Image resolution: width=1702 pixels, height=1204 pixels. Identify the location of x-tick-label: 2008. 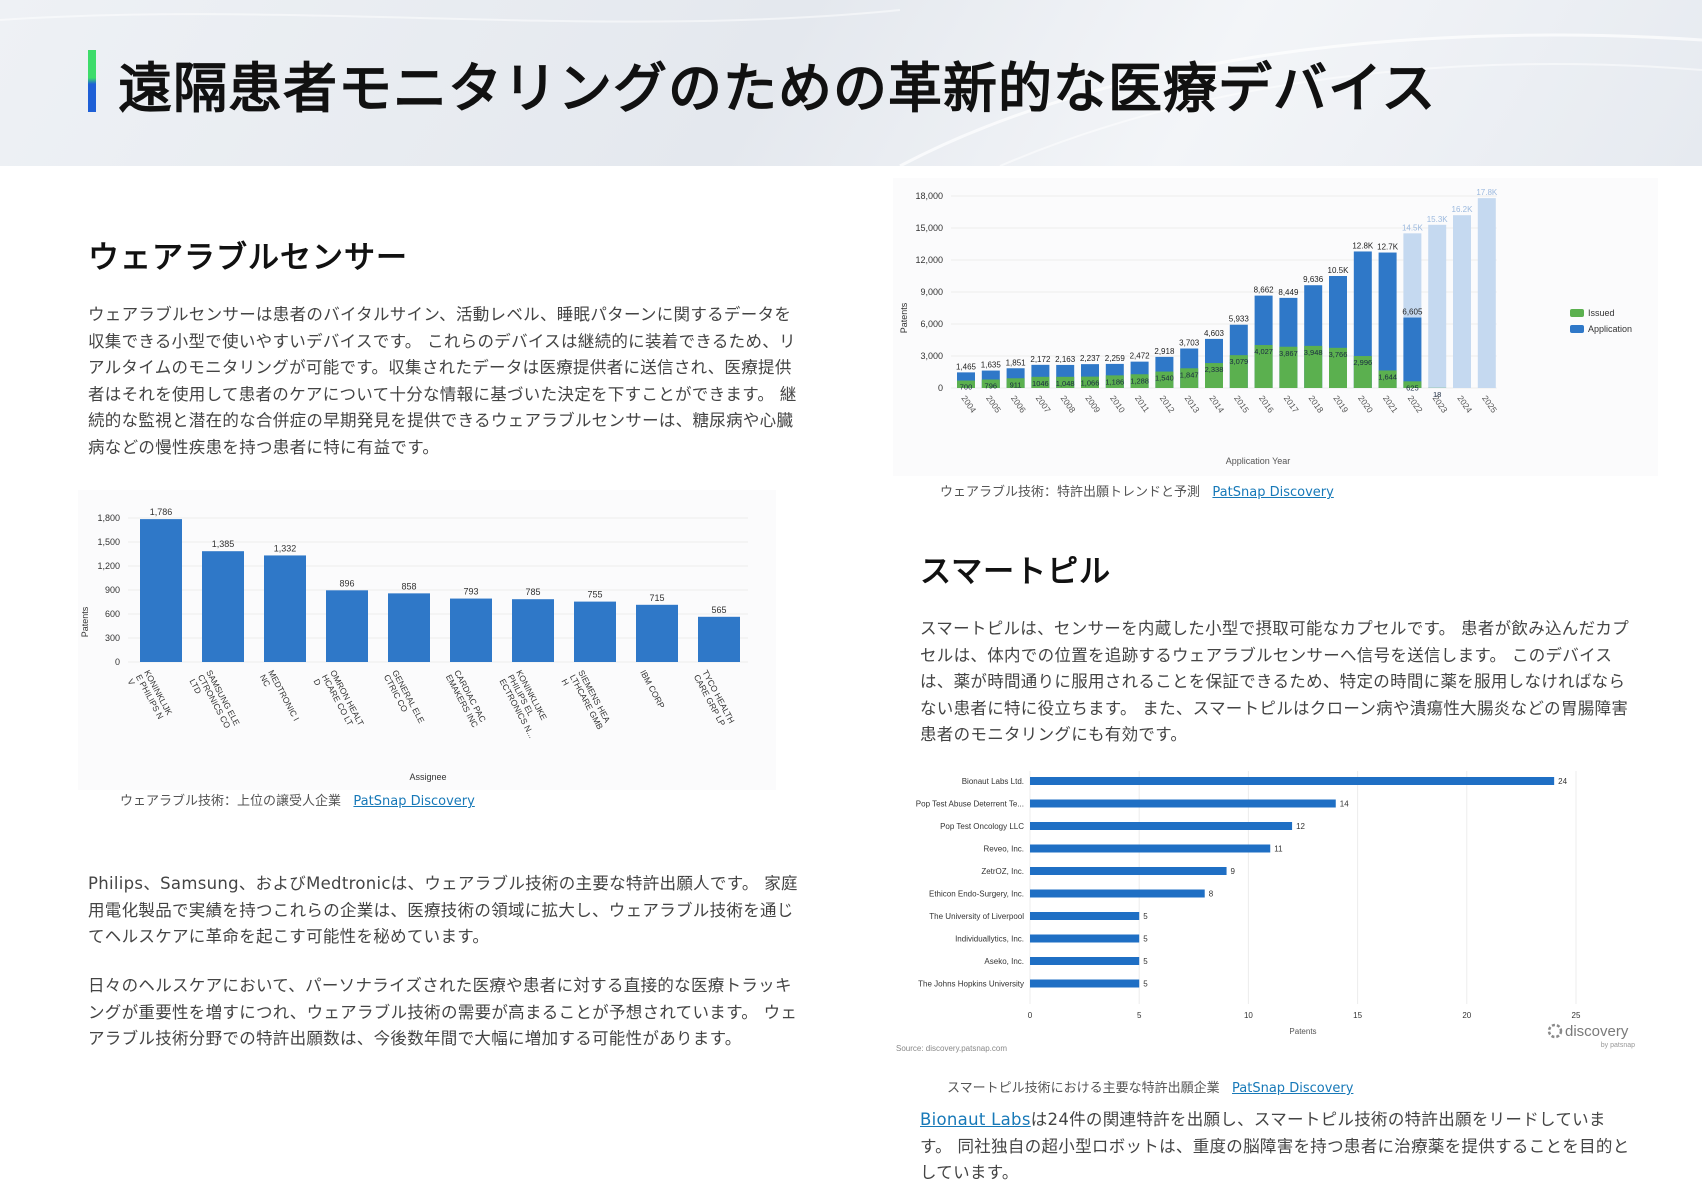
(1068, 403).